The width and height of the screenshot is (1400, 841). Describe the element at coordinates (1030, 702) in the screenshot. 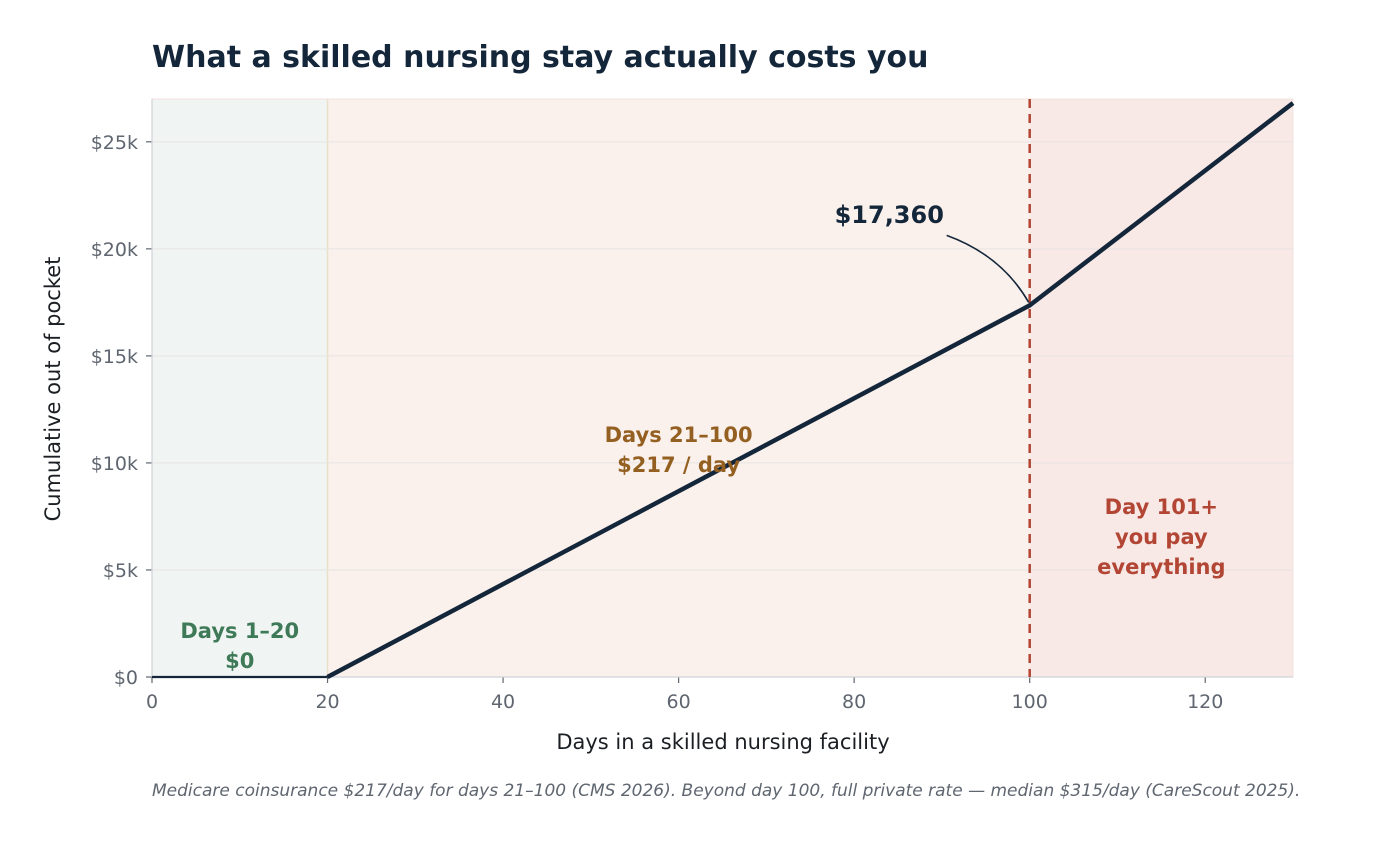

I see `x-tick-label: 100` at that location.